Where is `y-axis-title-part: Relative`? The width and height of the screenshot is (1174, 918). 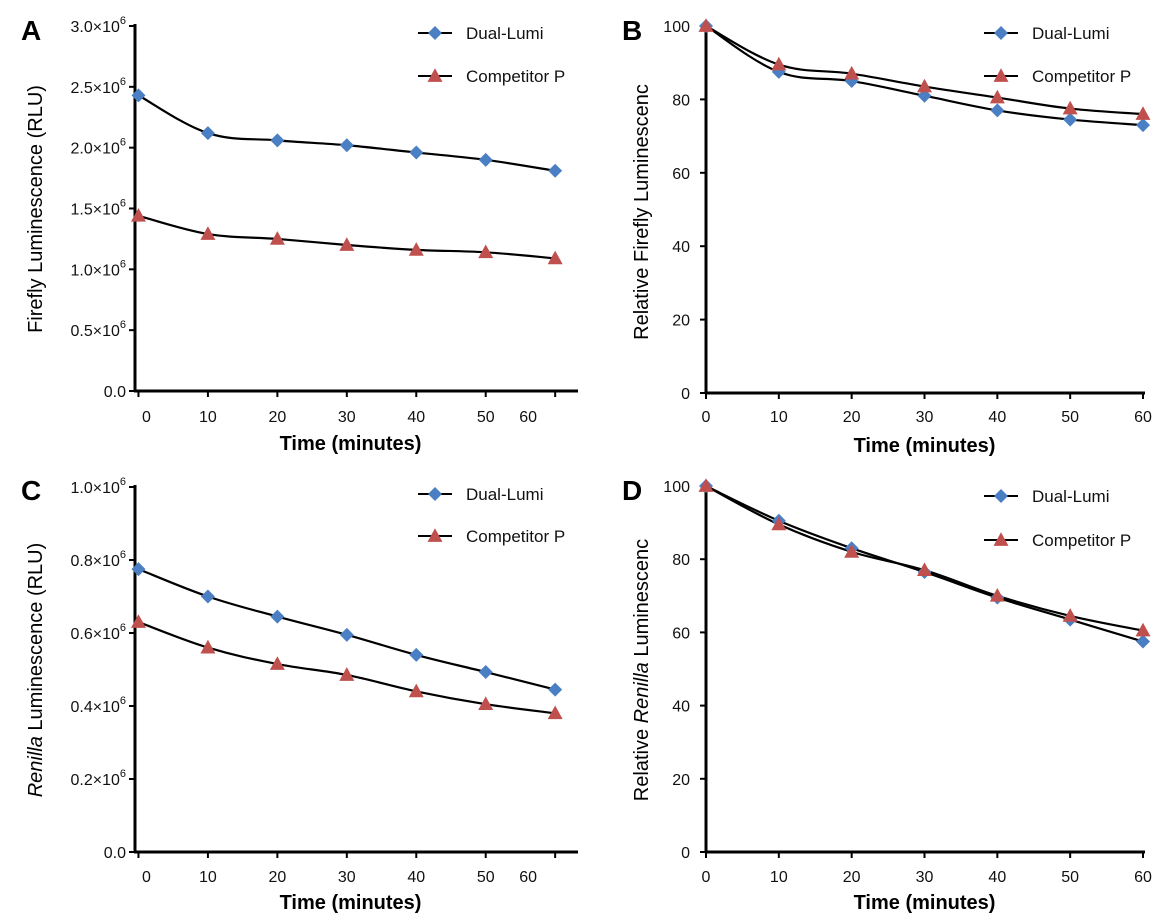 y-axis-title-part: Relative is located at coordinates (642, 762).